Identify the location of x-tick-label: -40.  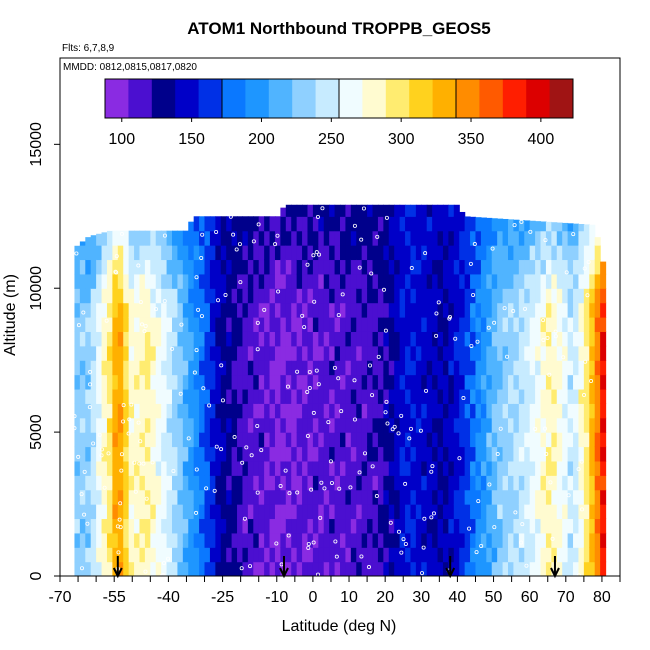
(168, 597).